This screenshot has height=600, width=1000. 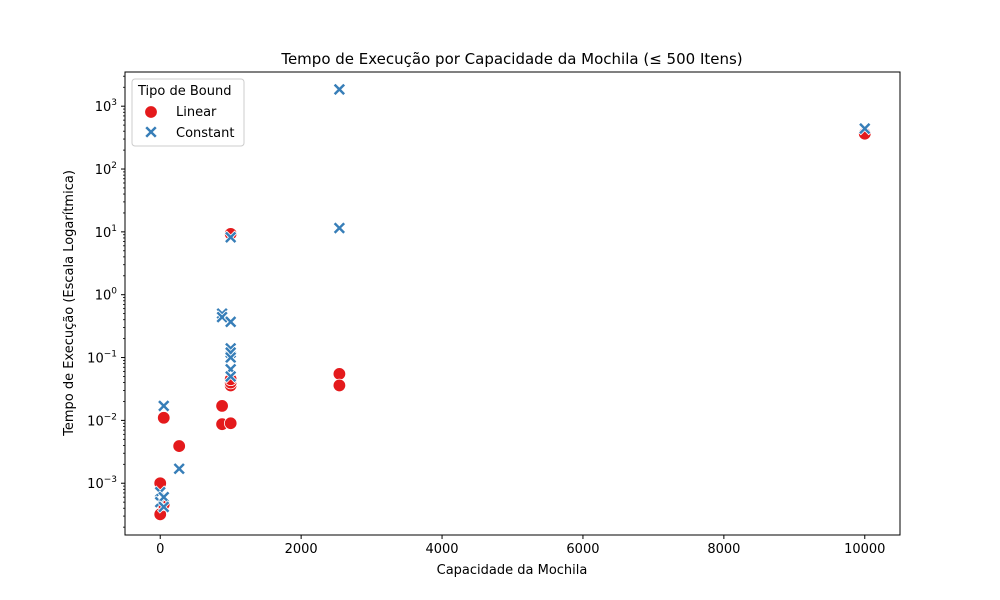 What do you see at coordinates (196, 112) in the screenshot?
I see `legend-label-linear: Linear` at bounding box center [196, 112].